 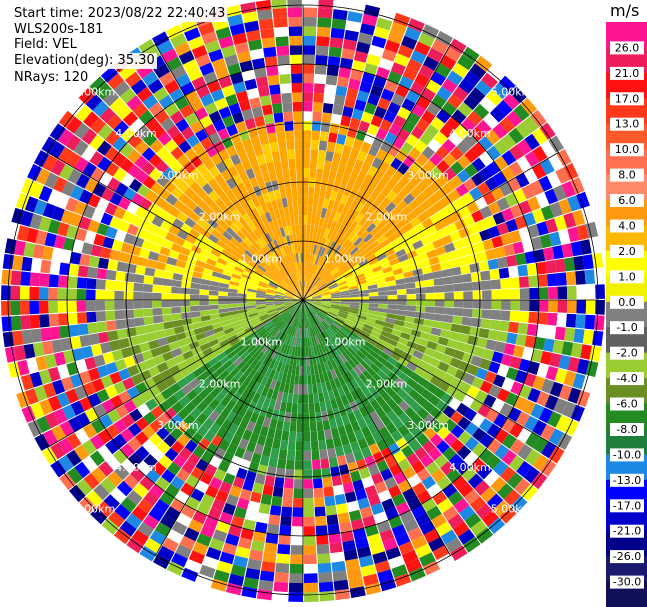 I want to click on colorbar-tick-label: 1.0, so click(x=627, y=276).